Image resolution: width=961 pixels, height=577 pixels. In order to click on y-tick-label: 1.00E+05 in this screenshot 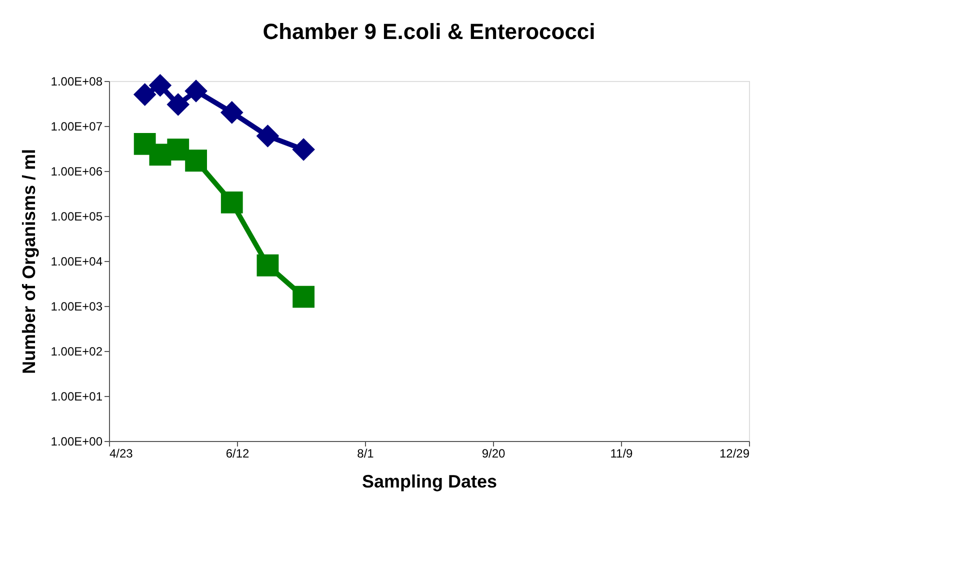, I will do `click(76, 217)`.